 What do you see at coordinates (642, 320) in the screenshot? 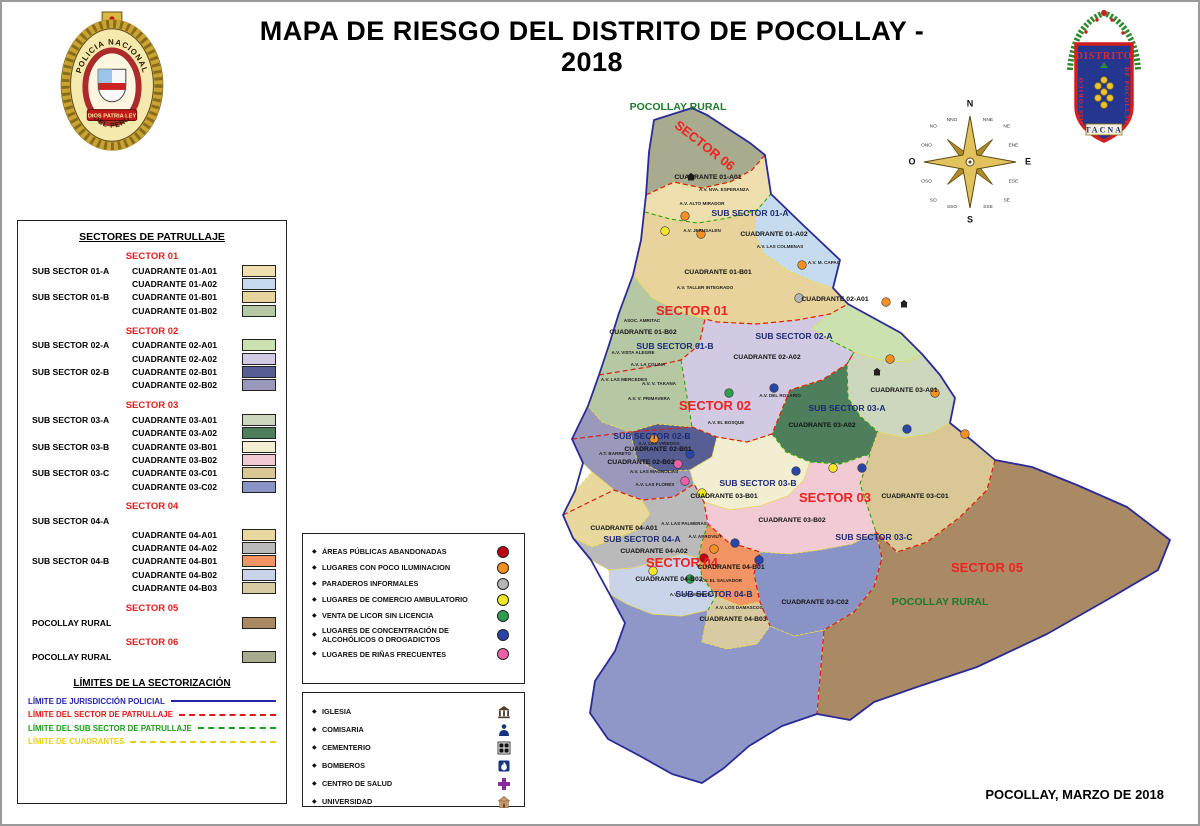
I see `street-label: ASOC. AMRITAC` at bounding box center [642, 320].